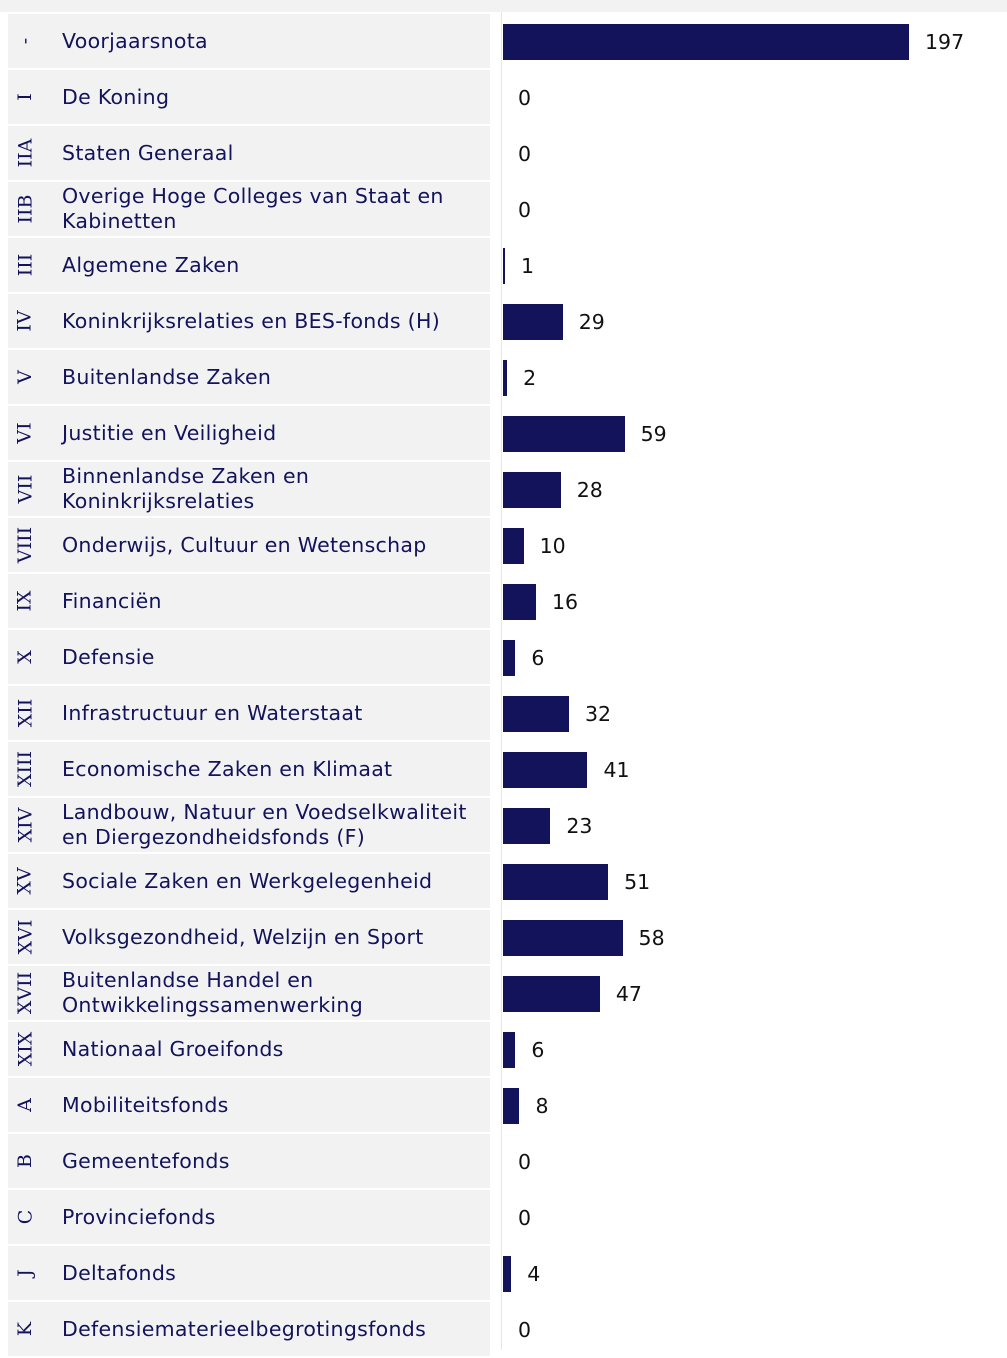  Describe the element at coordinates (25, 937) in the screenshot. I see `code-label: XVI` at that location.